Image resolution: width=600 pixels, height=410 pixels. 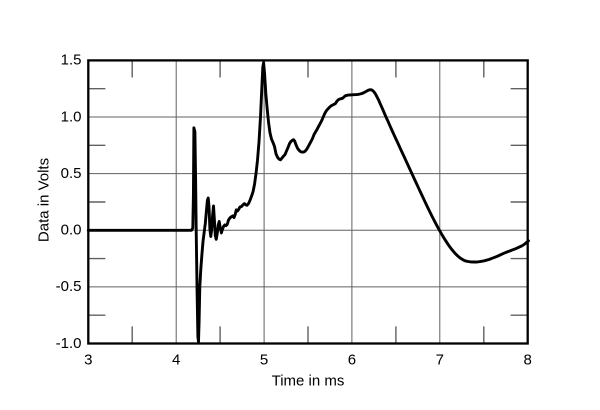 What do you see at coordinates (352, 360) in the screenshot?
I see `svg-text: 6` at bounding box center [352, 360].